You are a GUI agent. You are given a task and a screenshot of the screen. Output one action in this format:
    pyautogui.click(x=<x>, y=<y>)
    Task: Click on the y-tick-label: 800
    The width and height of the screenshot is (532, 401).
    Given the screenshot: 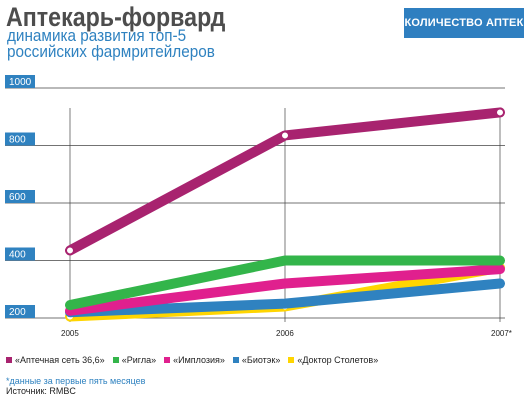 What is the action you would take?
    pyautogui.click(x=17, y=140)
    